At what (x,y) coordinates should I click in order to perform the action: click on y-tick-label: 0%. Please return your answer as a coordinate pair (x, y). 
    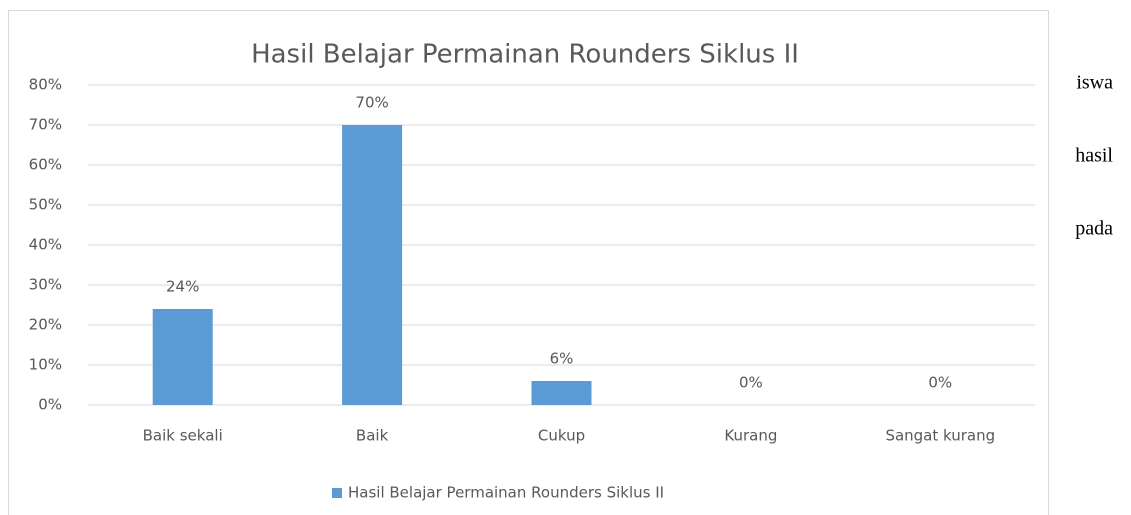
    Looking at the image, I should click on (50, 405).